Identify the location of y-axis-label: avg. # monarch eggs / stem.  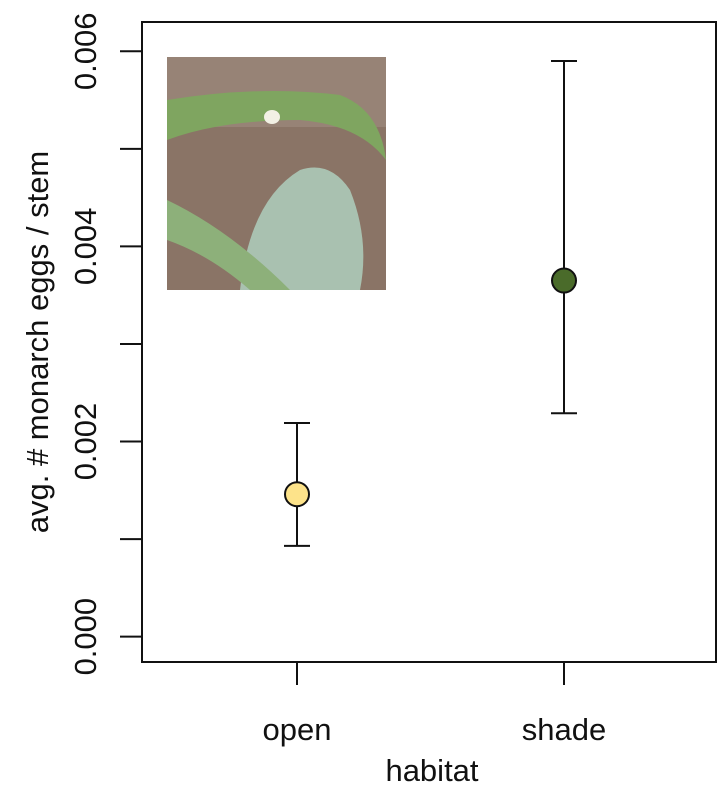
(37, 342).